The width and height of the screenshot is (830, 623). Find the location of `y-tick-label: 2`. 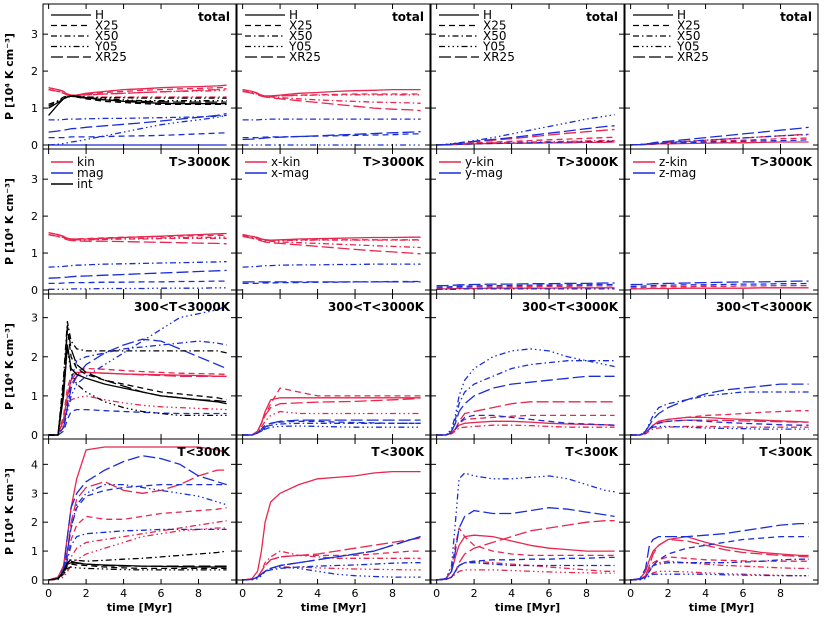

y-tick-label: 2 is located at coordinates (34, 216).